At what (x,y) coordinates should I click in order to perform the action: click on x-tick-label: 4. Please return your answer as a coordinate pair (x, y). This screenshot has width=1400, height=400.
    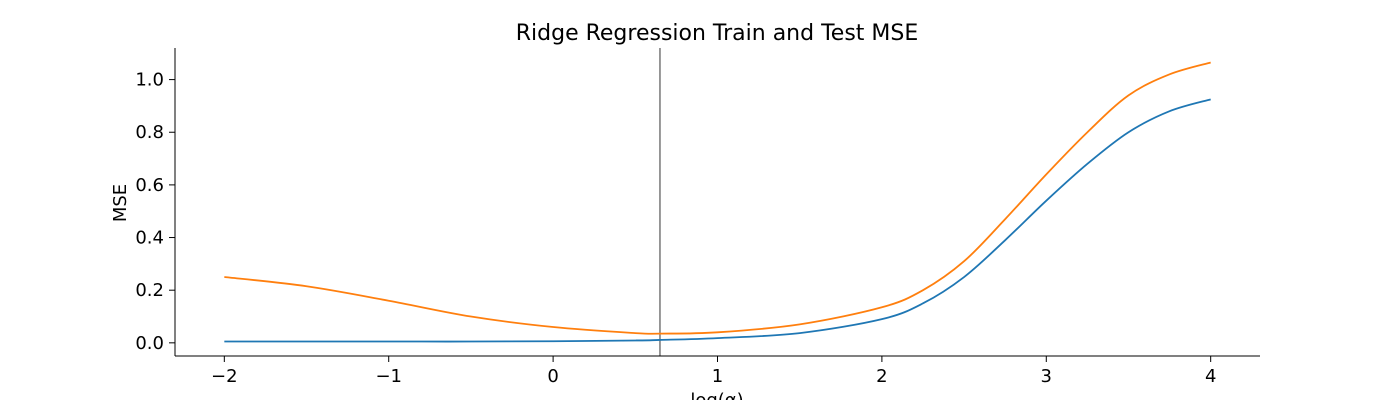
    Looking at the image, I should click on (1210, 376).